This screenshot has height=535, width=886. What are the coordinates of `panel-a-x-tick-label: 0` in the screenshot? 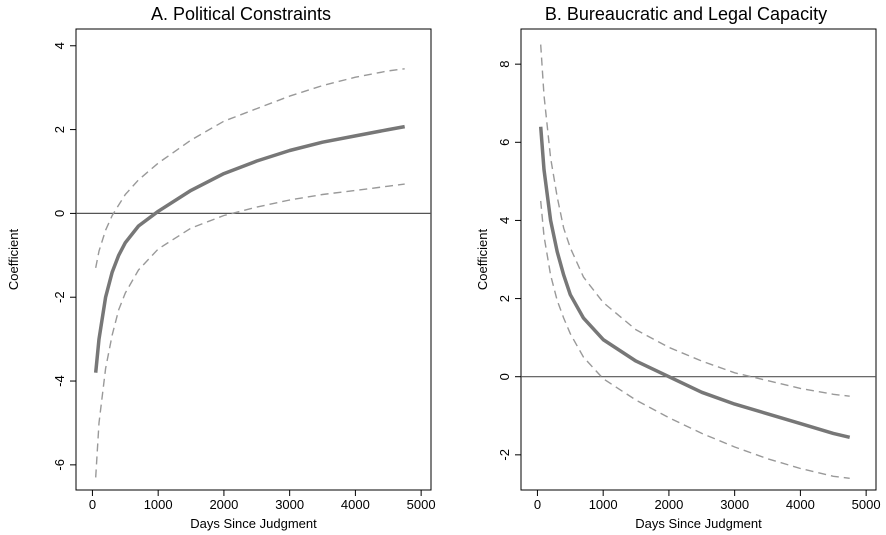 It's located at (92, 504).